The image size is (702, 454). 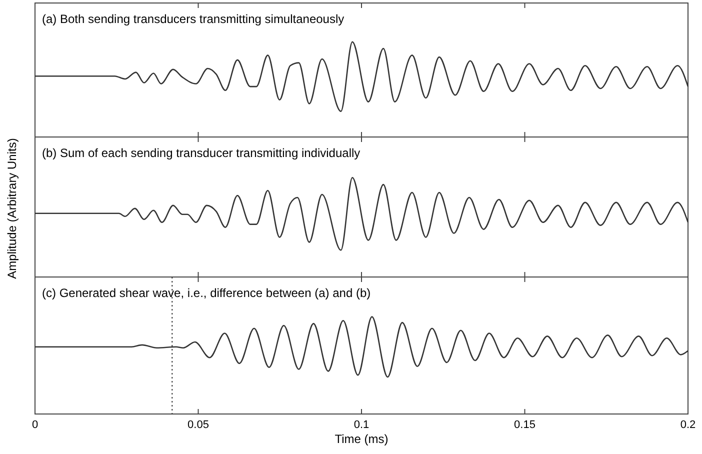 What do you see at coordinates (206, 293) in the screenshot?
I see `chart-title: (c) Generated shear wave, i.e., difference between (a) and (b)` at bounding box center [206, 293].